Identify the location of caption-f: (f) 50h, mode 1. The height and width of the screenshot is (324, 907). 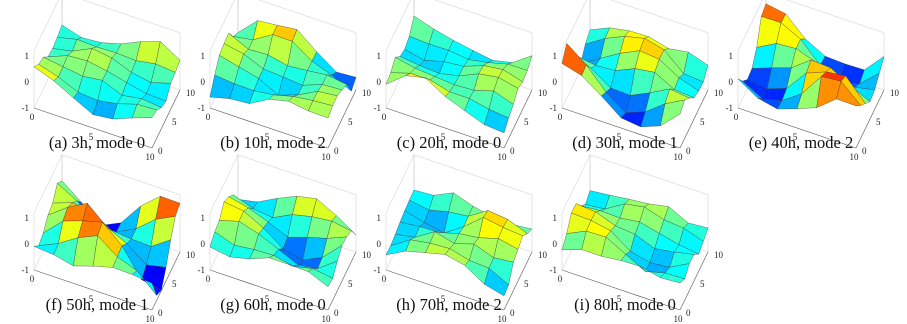
(97, 304).